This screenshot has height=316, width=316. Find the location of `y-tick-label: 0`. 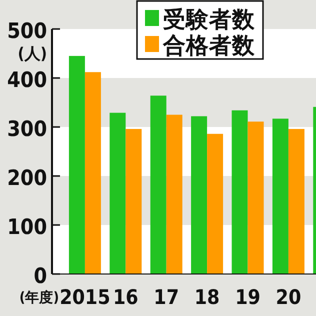

y-tick-label: 0 is located at coordinates (40, 276).